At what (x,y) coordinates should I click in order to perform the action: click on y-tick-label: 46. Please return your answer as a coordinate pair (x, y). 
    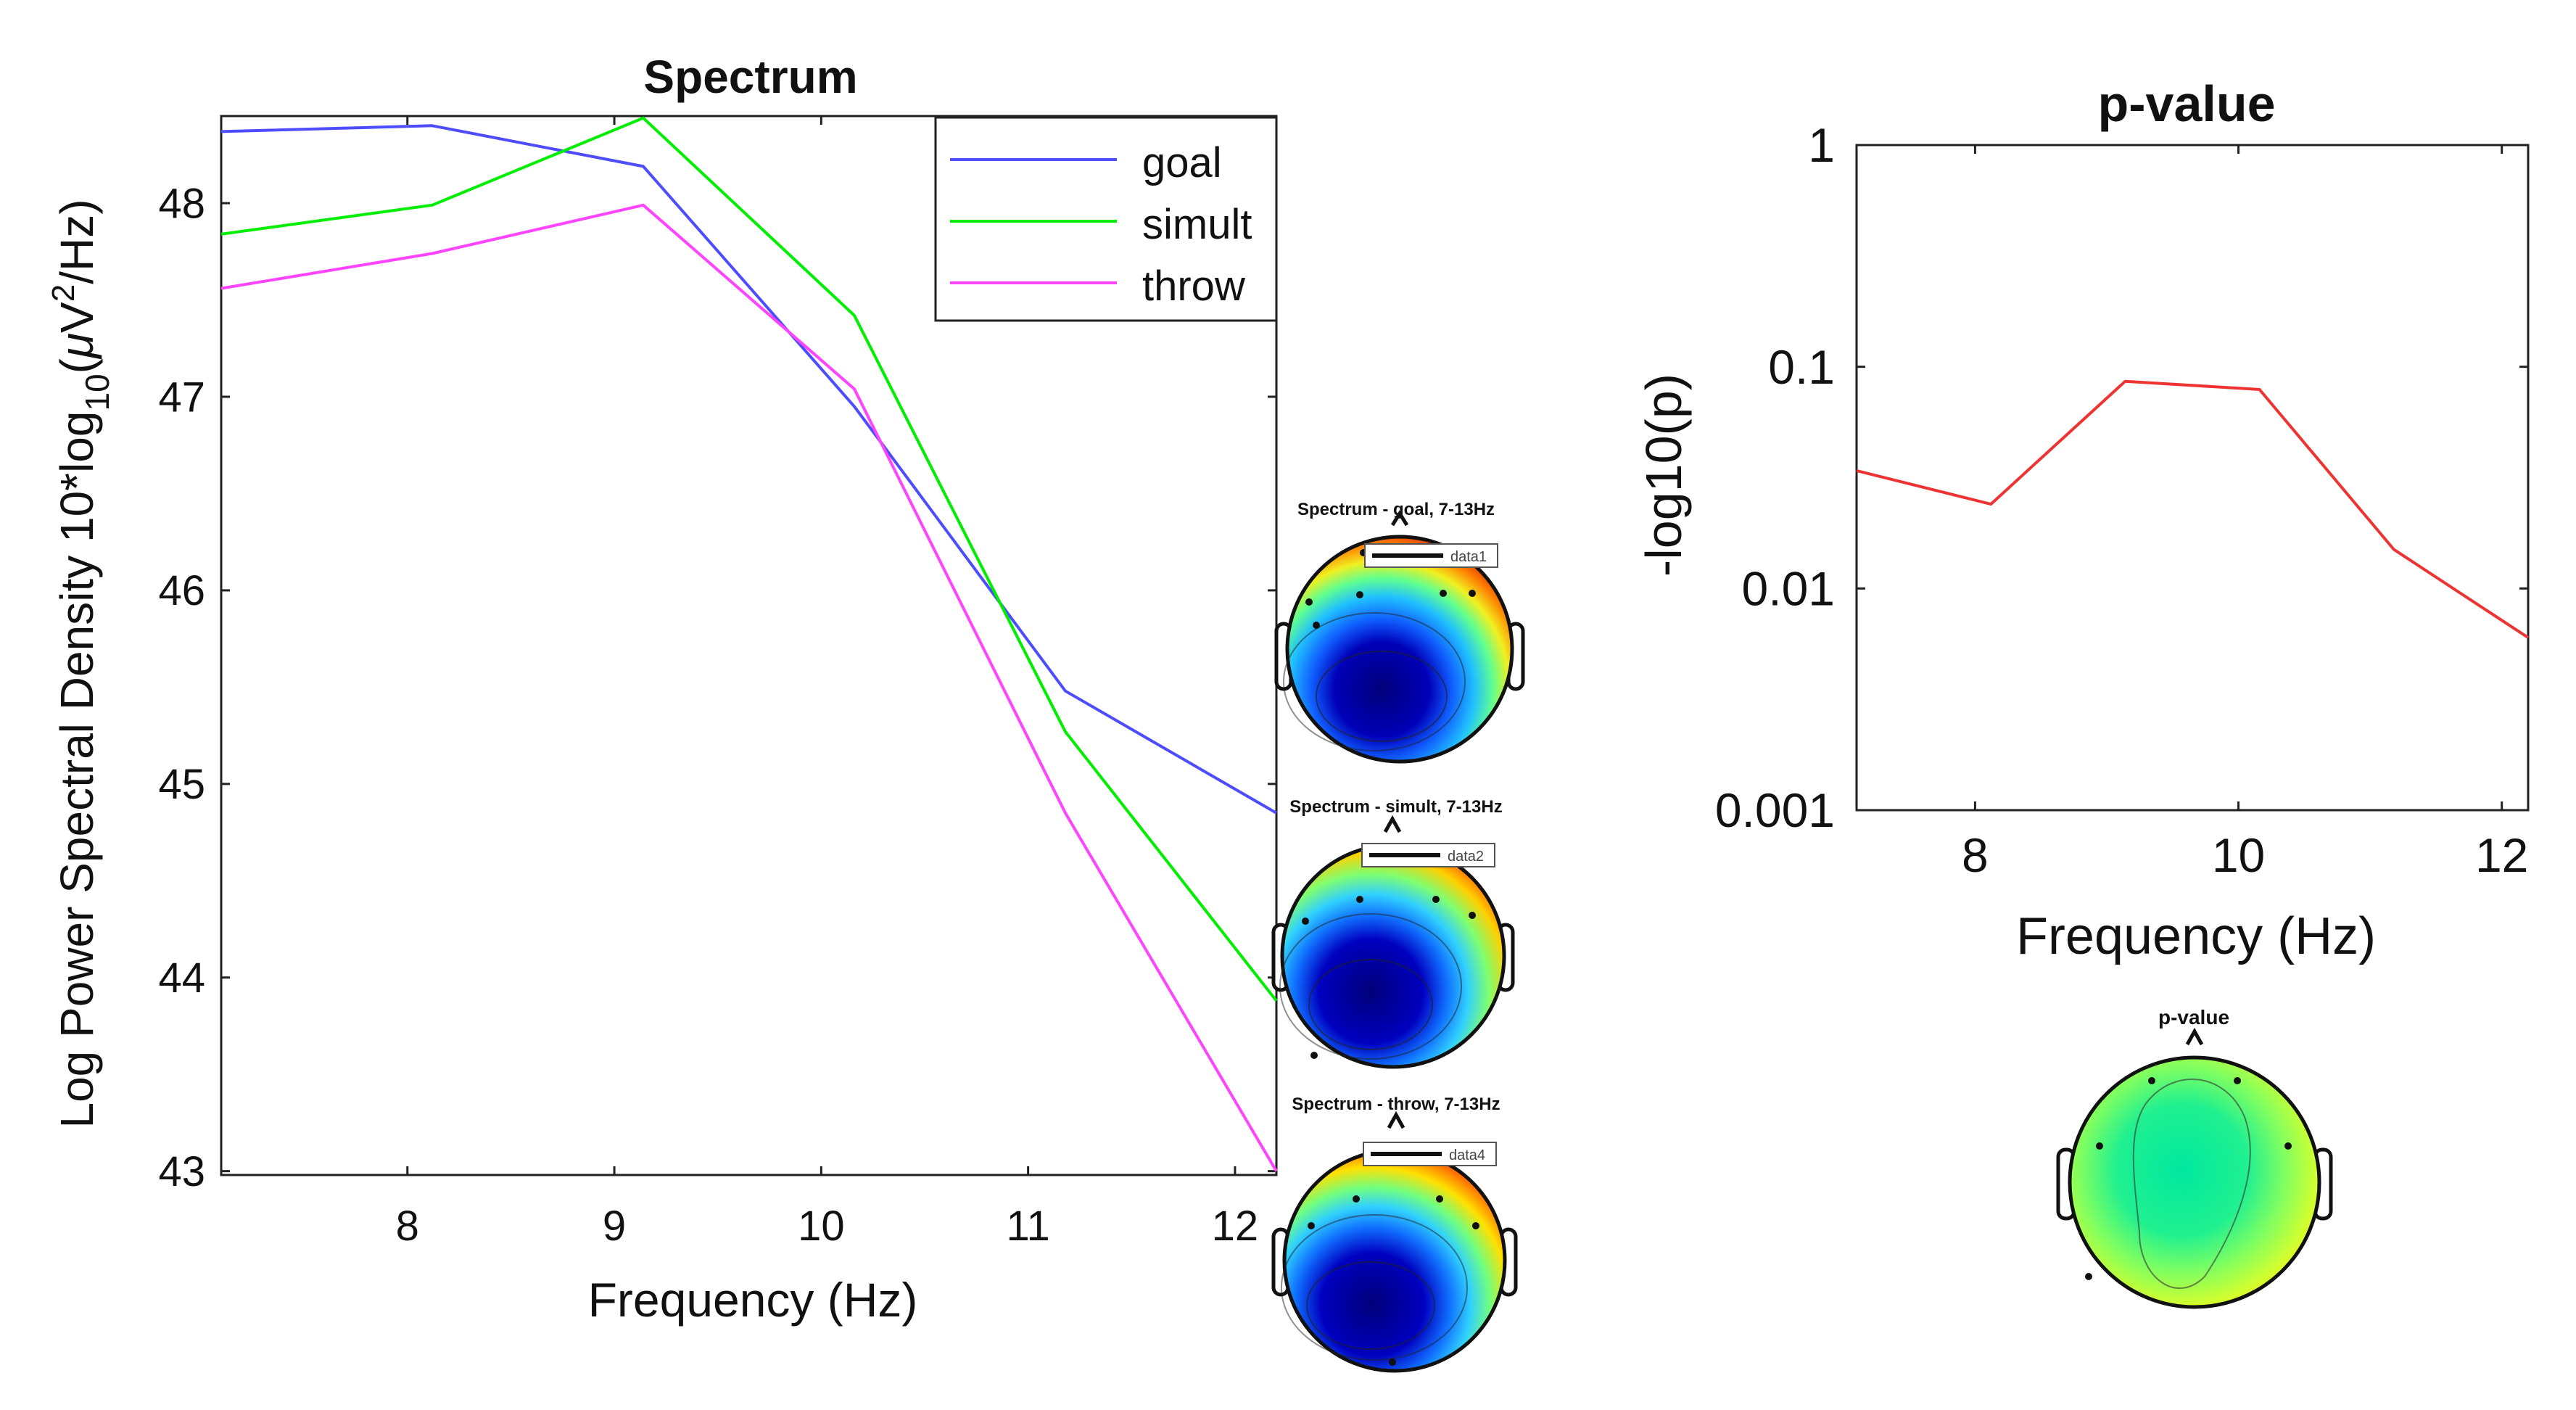
    Looking at the image, I should click on (181, 590).